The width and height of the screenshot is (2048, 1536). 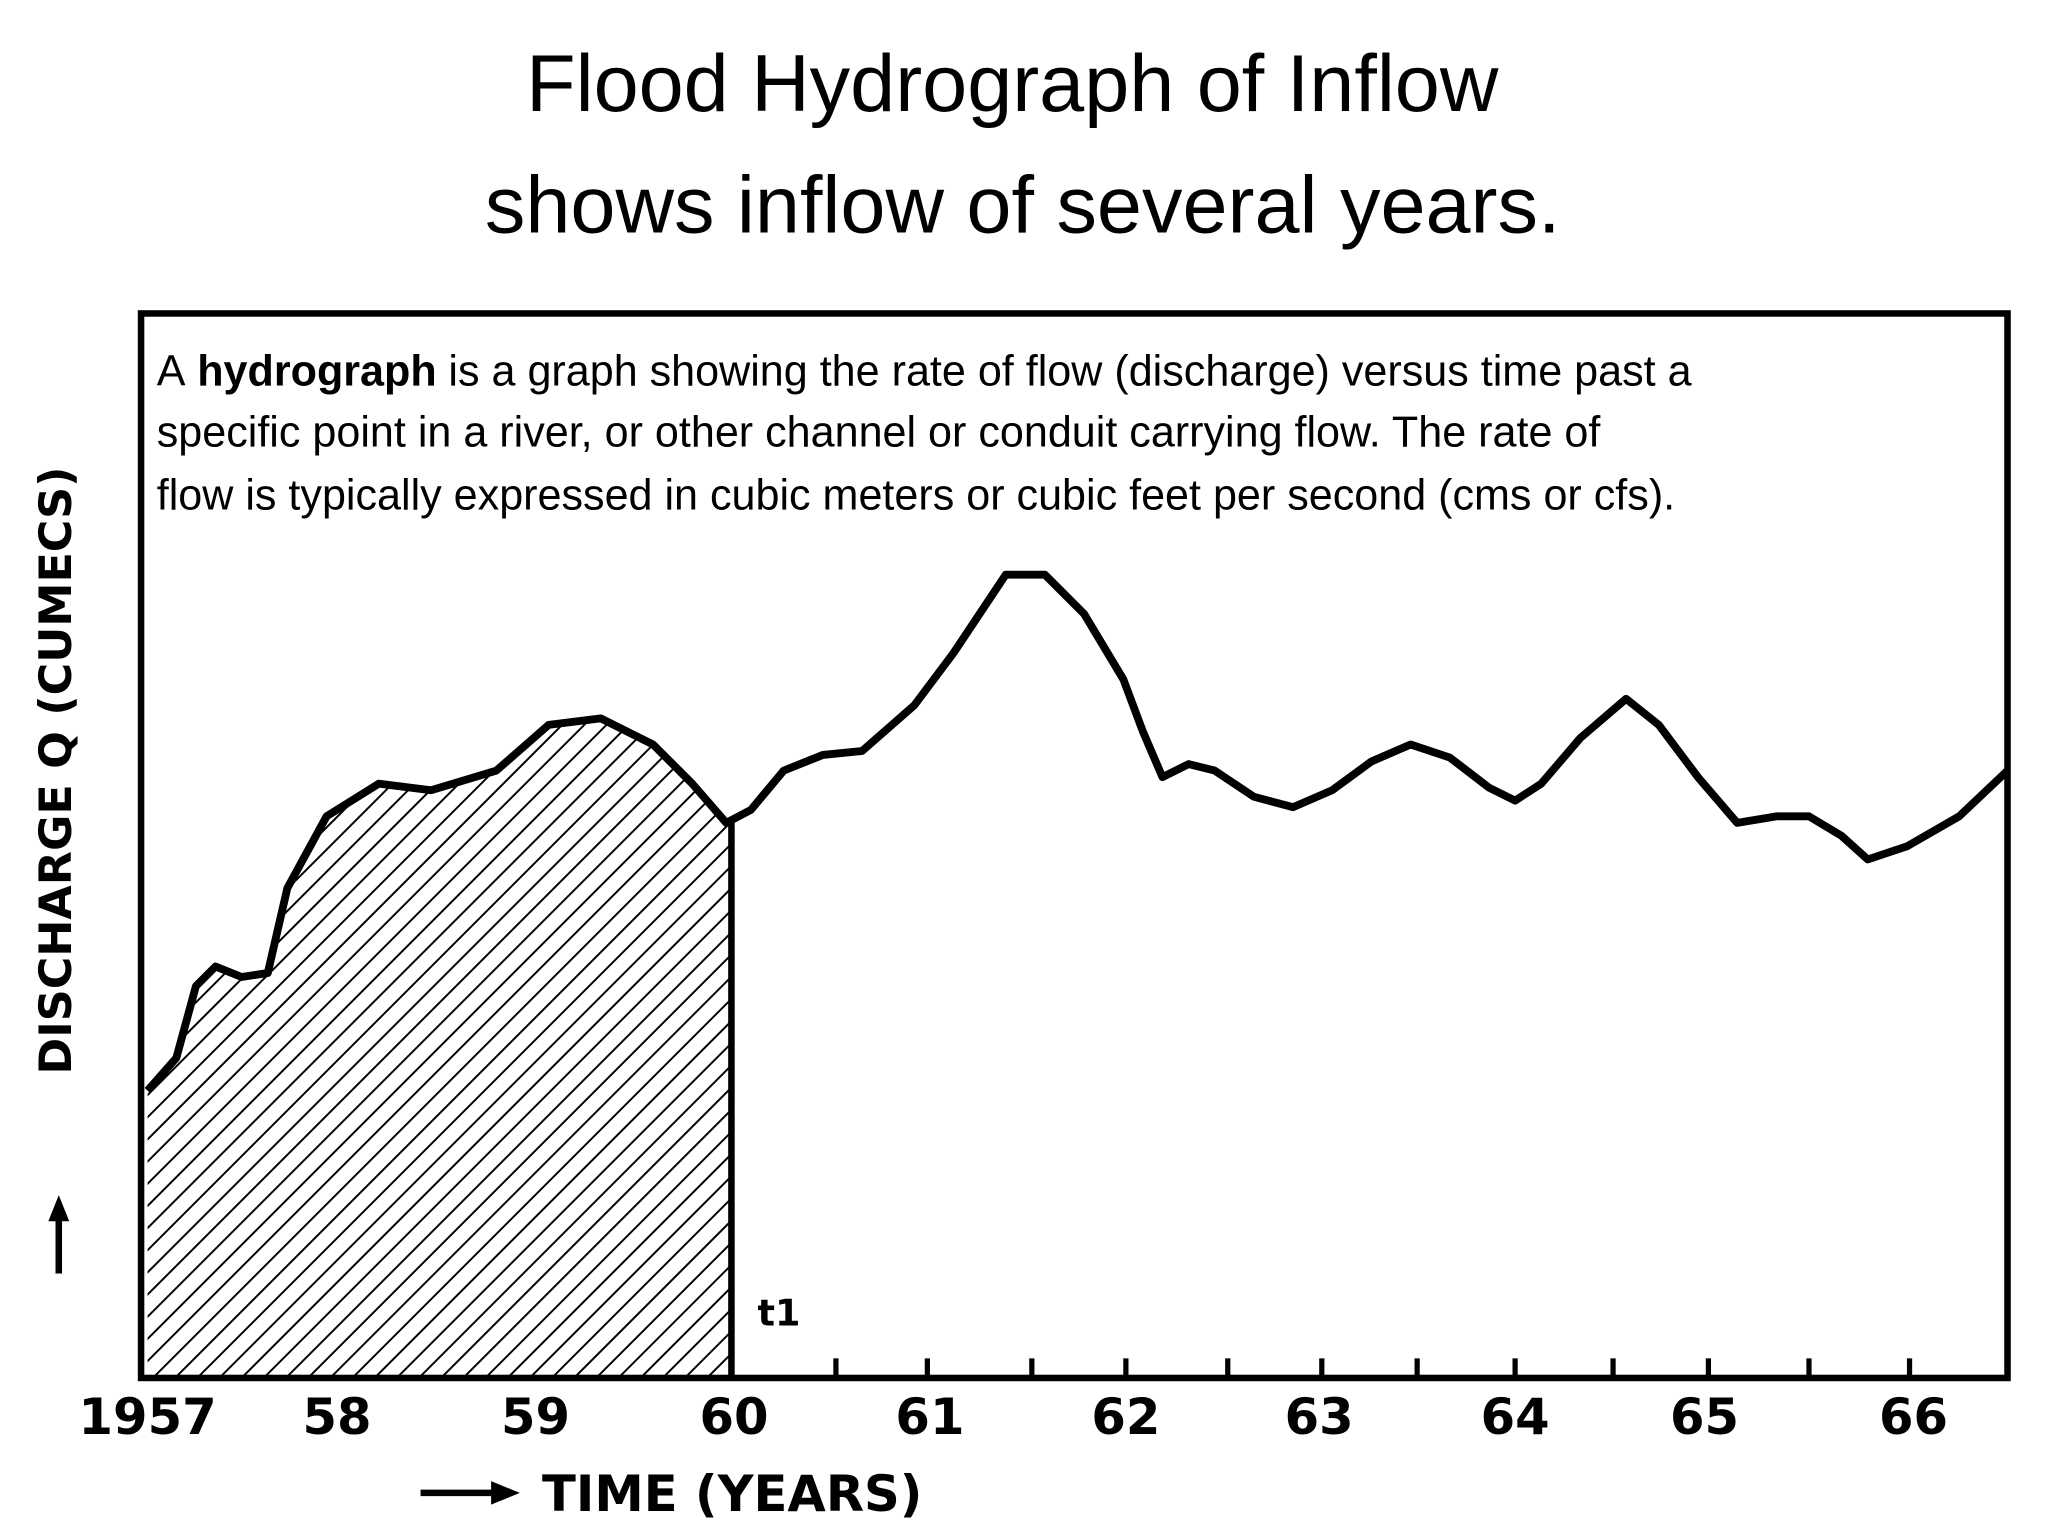 What do you see at coordinates (1913, 1417) in the screenshot?
I see `x-tick-label: 66` at bounding box center [1913, 1417].